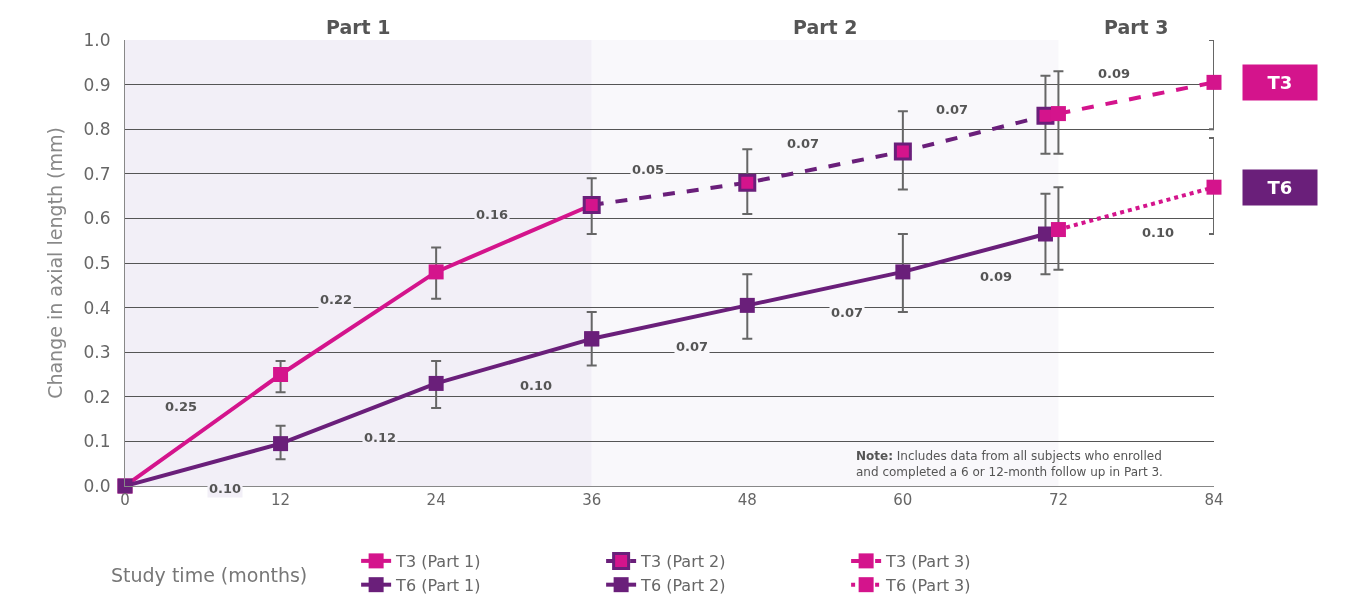 This screenshot has height=614, width=1348. What do you see at coordinates (1136, 27) in the screenshot?
I see `text: Part 3` at bounding box center [1136, 27].